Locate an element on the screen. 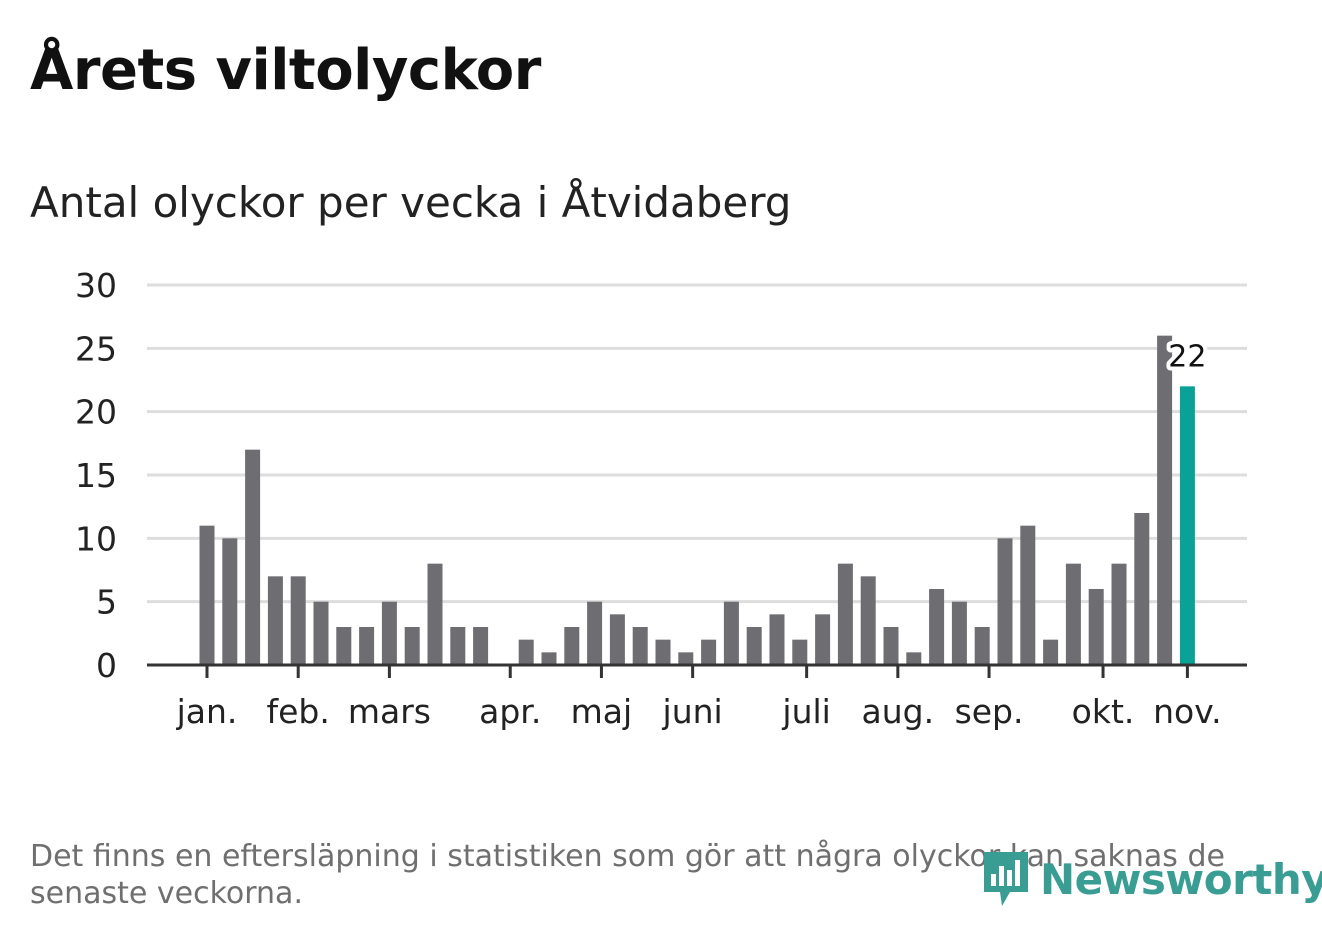 The image size is (1322, 939). x-tick-label: aug. is located at coordinates (898, 711).